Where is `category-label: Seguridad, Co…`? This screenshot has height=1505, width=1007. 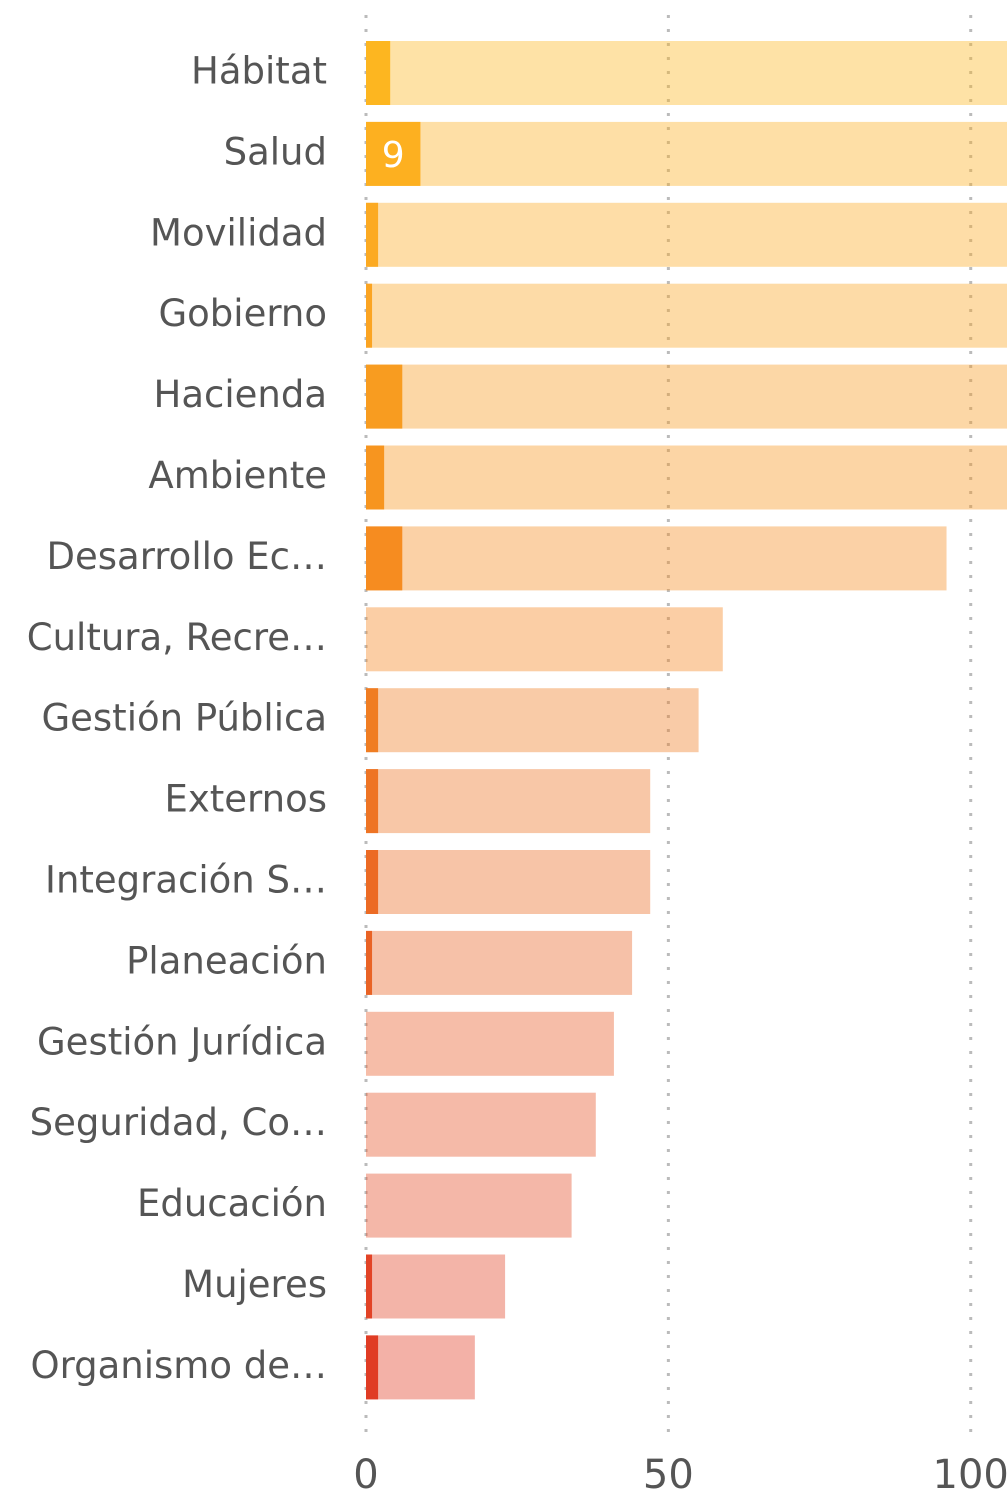 category-label: Seguridad, Co… is located at coordinates (178, 1122).